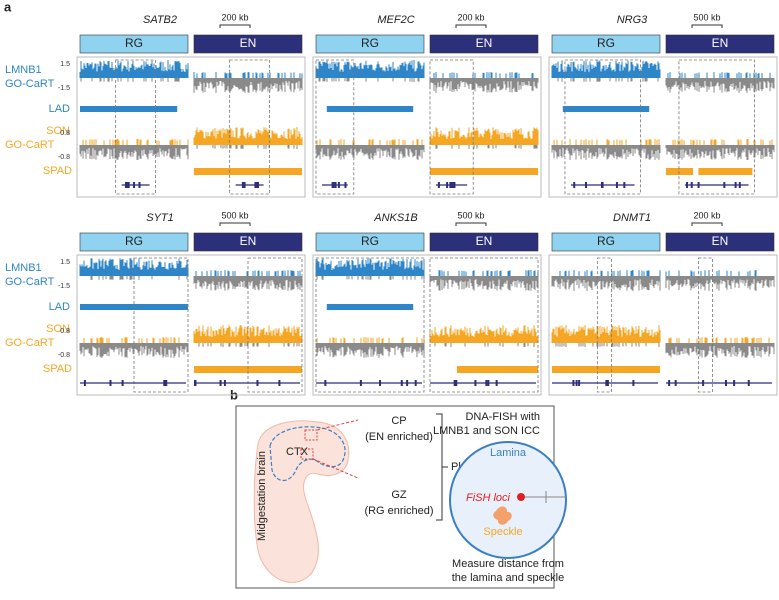 The height and width of the screenshot is (600, 779). What do you see at coordinates (470, 17) in the screenshot?
I see `scale-label: 200 kb` at bounding box center [470, 17].